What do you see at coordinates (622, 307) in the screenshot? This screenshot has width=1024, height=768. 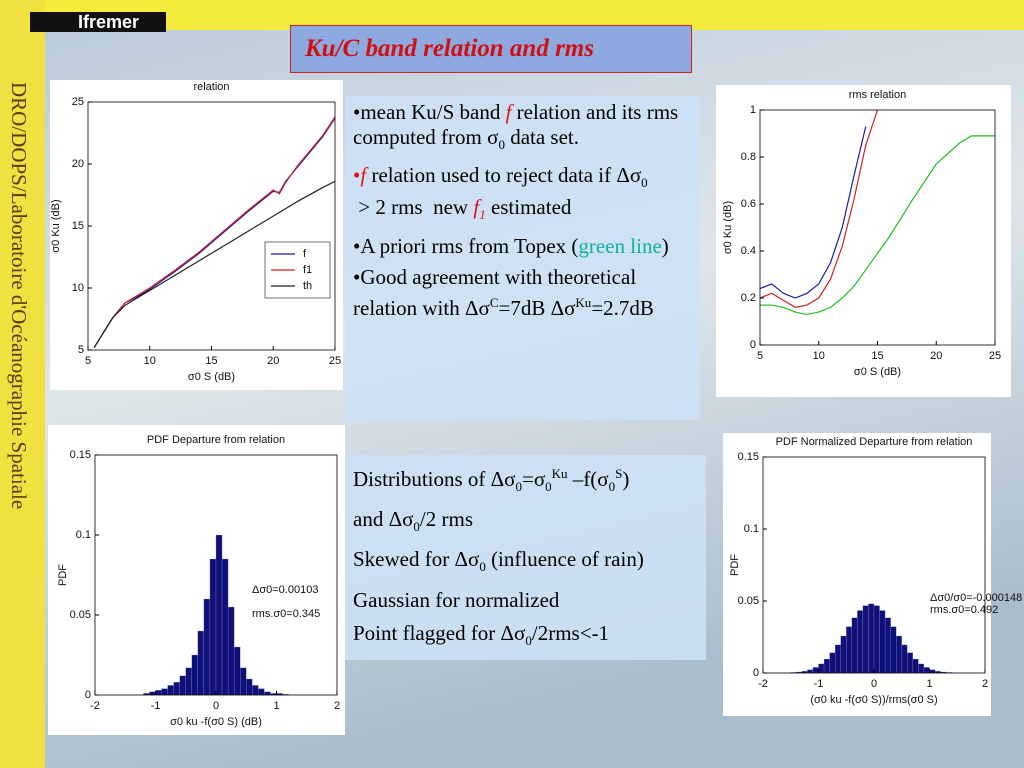 I see `text: =2.7dB` at bounding box center [622, 307].